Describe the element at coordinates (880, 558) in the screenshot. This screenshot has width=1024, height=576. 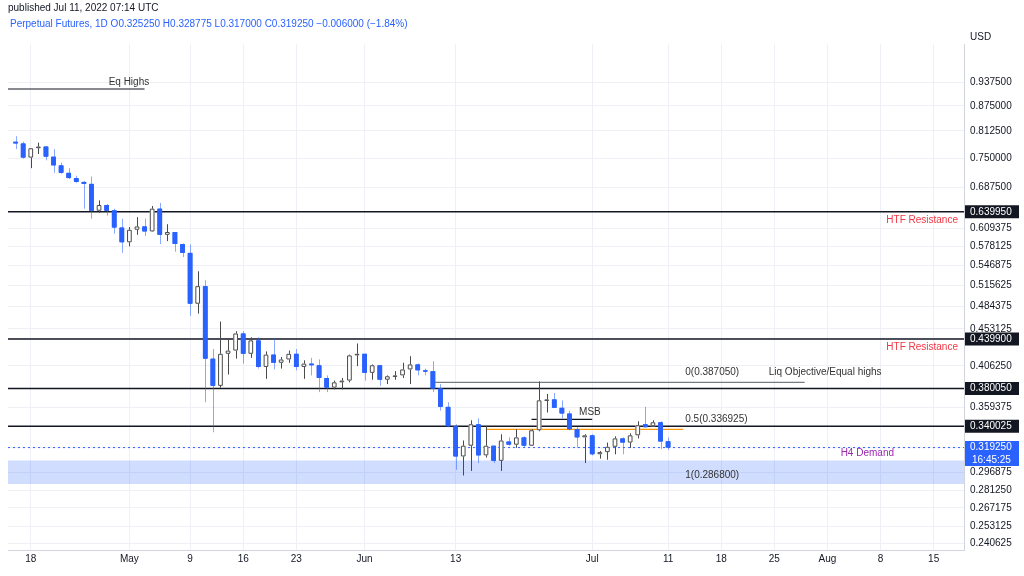
I see `x-tick-label: 8` at that location.